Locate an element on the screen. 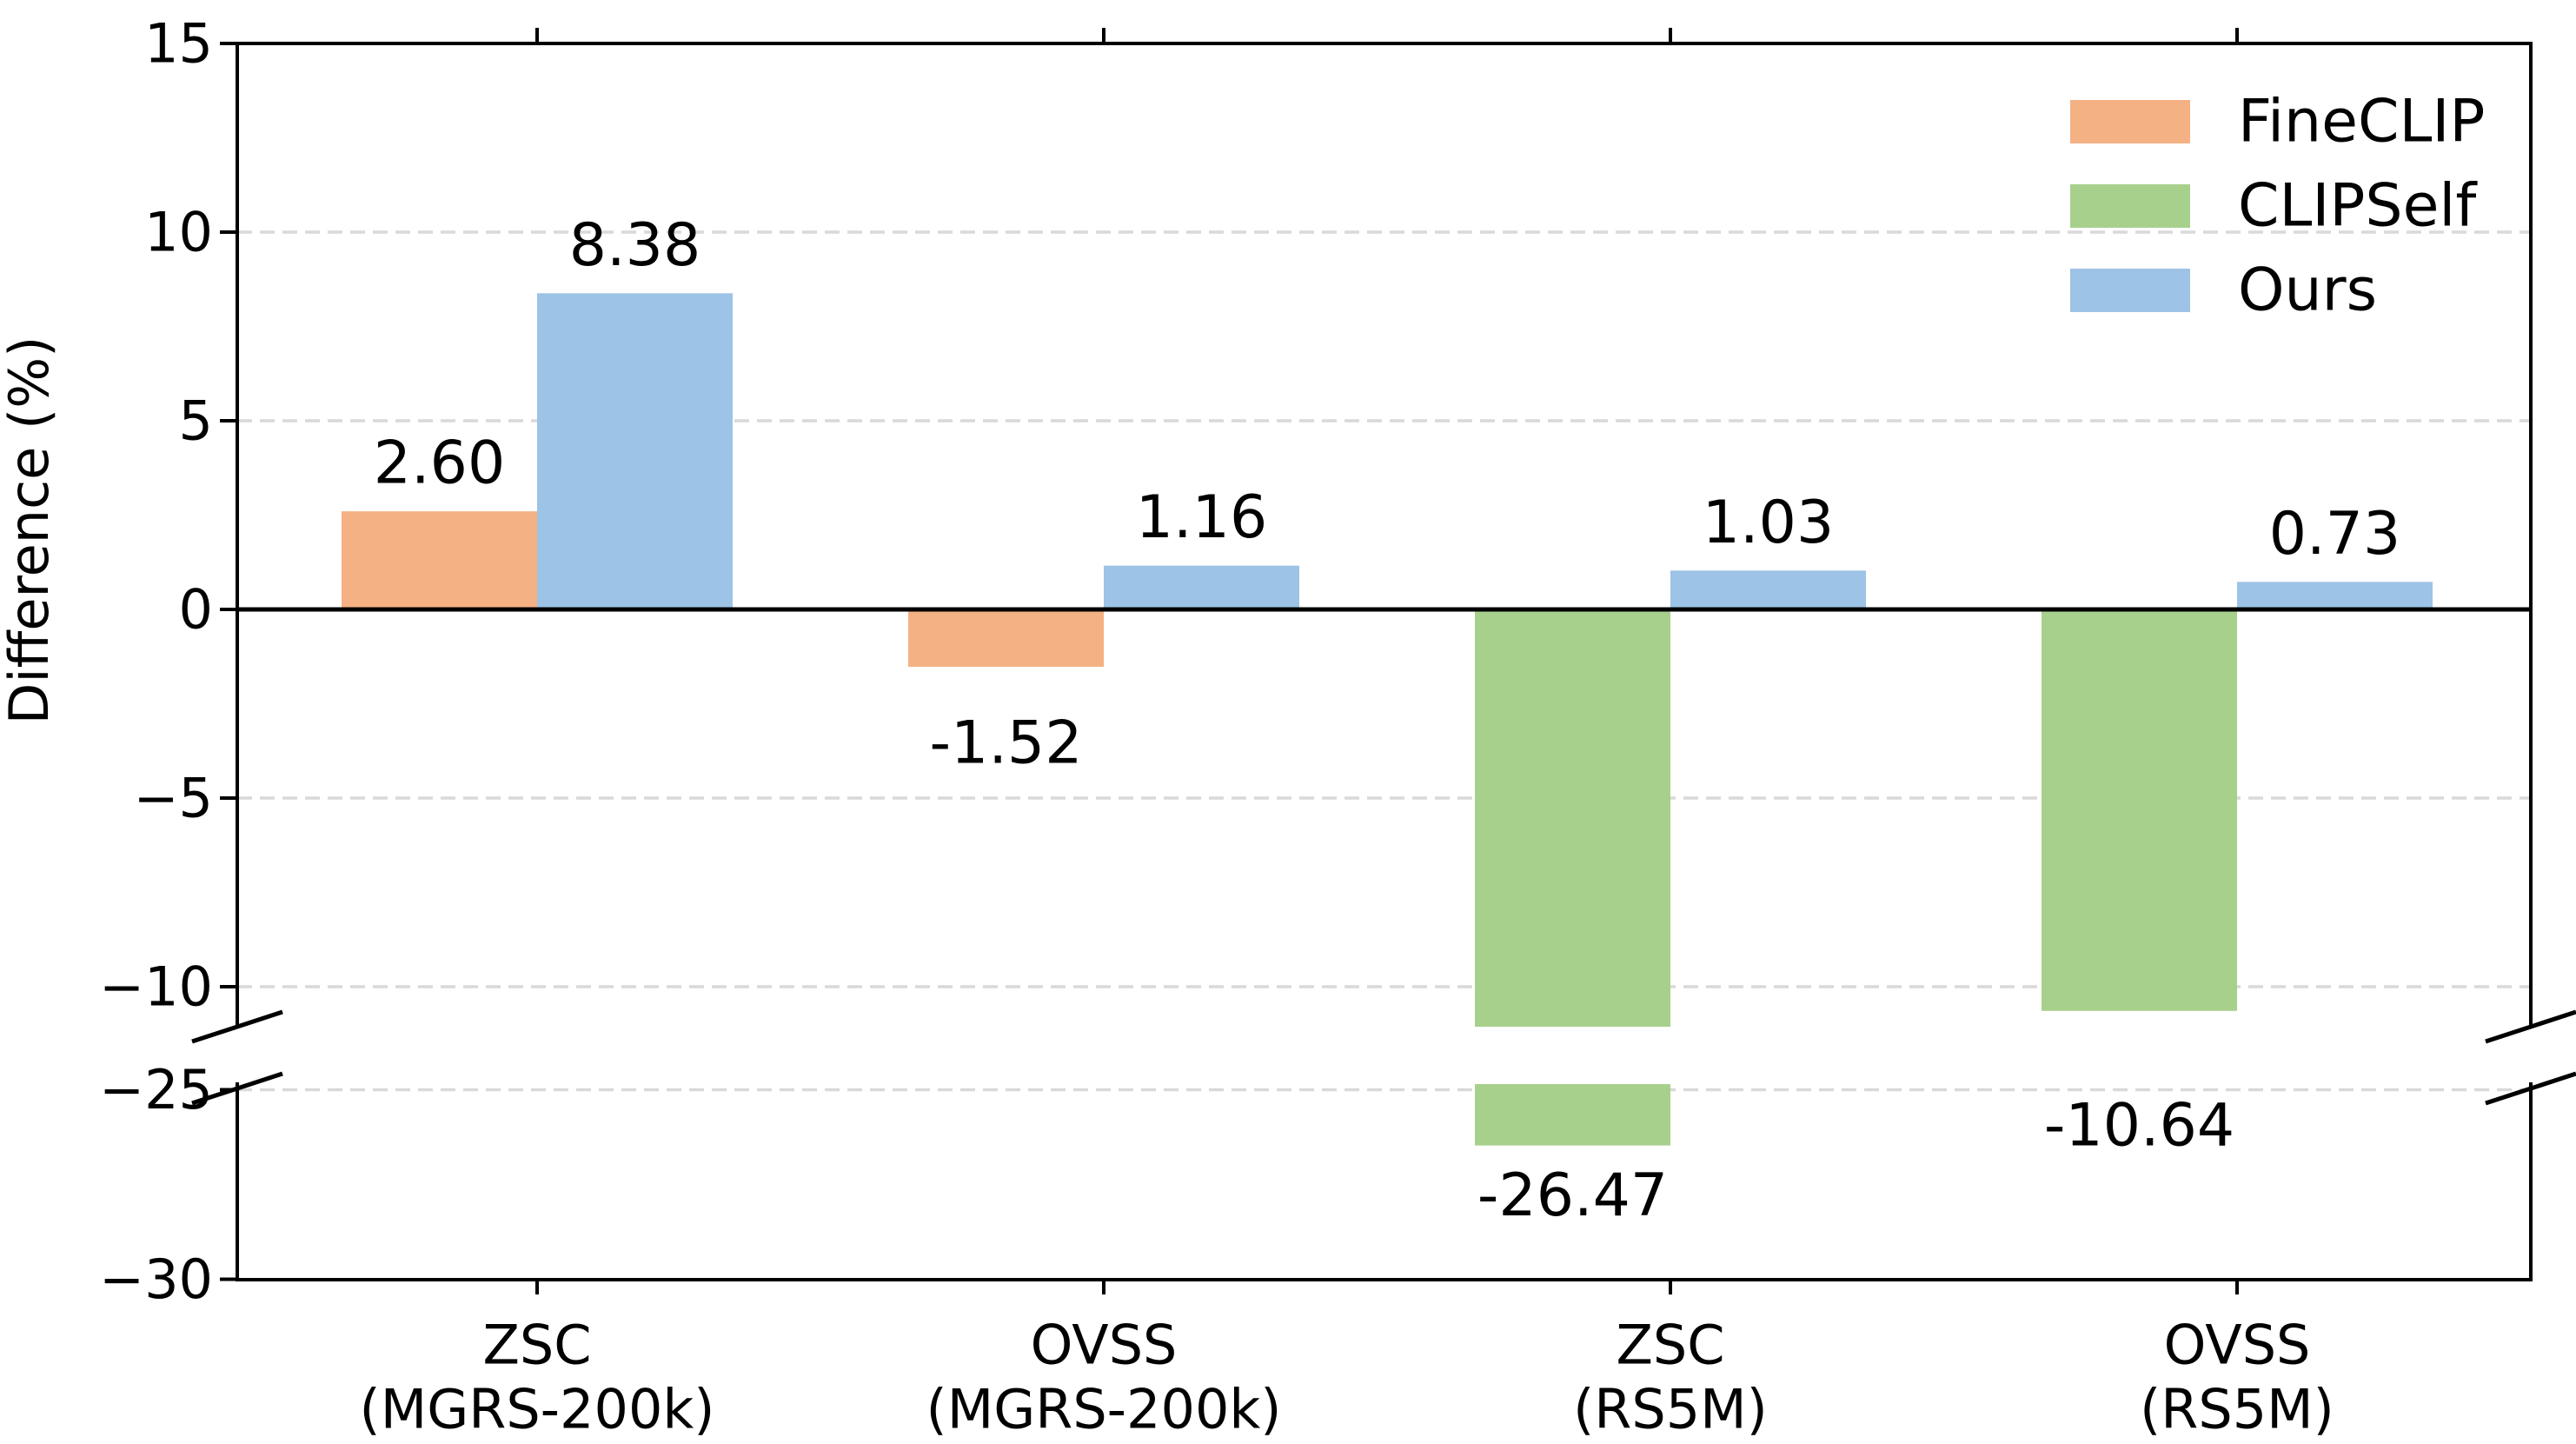 The height and width of the screenshot is (1444, 2576). value-label-8.38: 8.38 is located at coordinates (634, 245).